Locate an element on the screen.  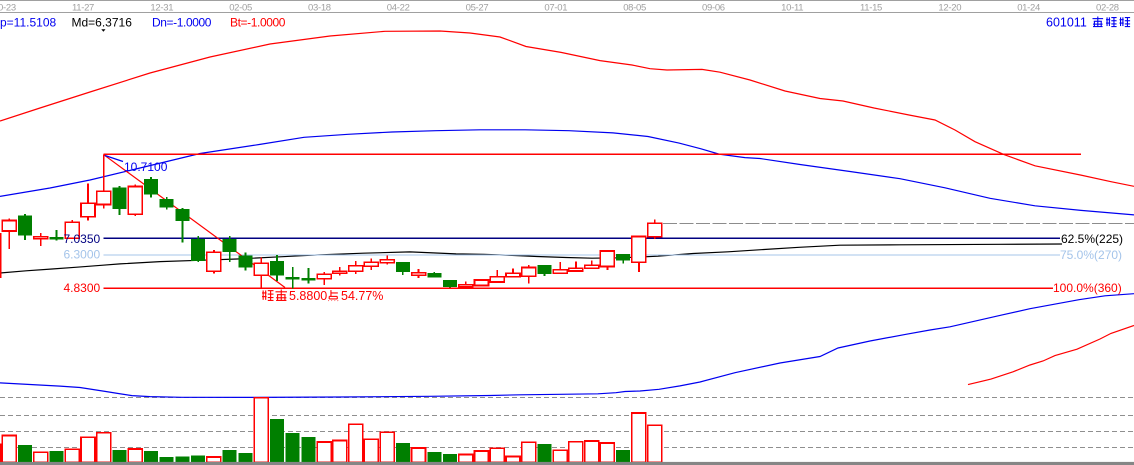
svg-text: 12-20 is located at coordinates (949, 7).